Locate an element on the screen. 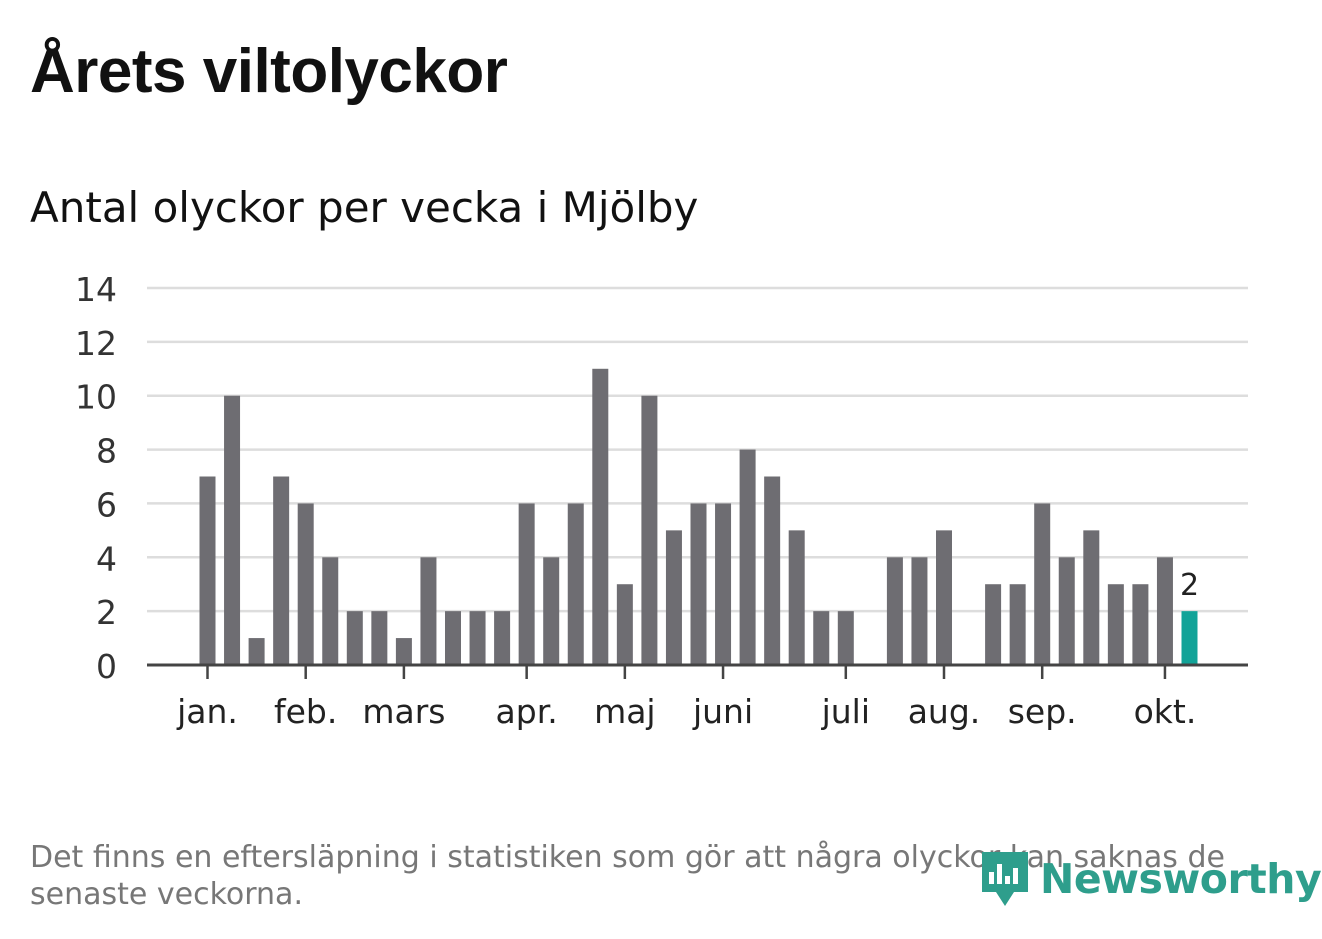  x-tick-label: feb. is located at coordinates (305, 711).